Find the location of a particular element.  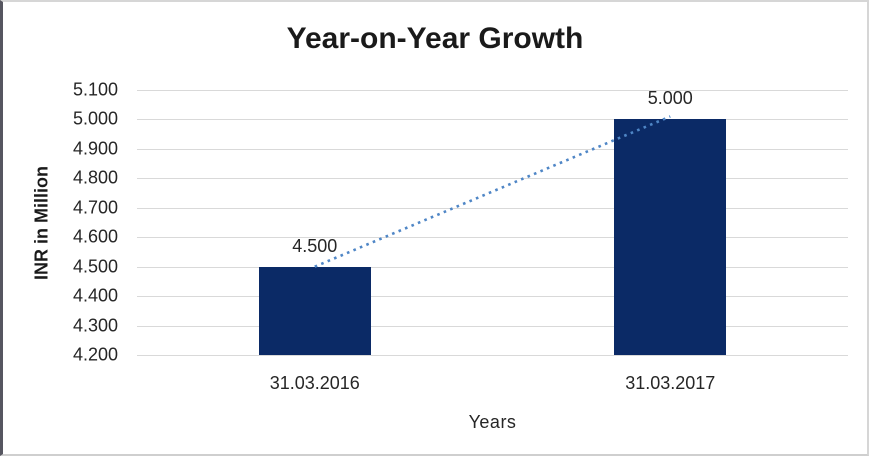

y-tick-label: 4.700 is located at coordinates (95, 207).